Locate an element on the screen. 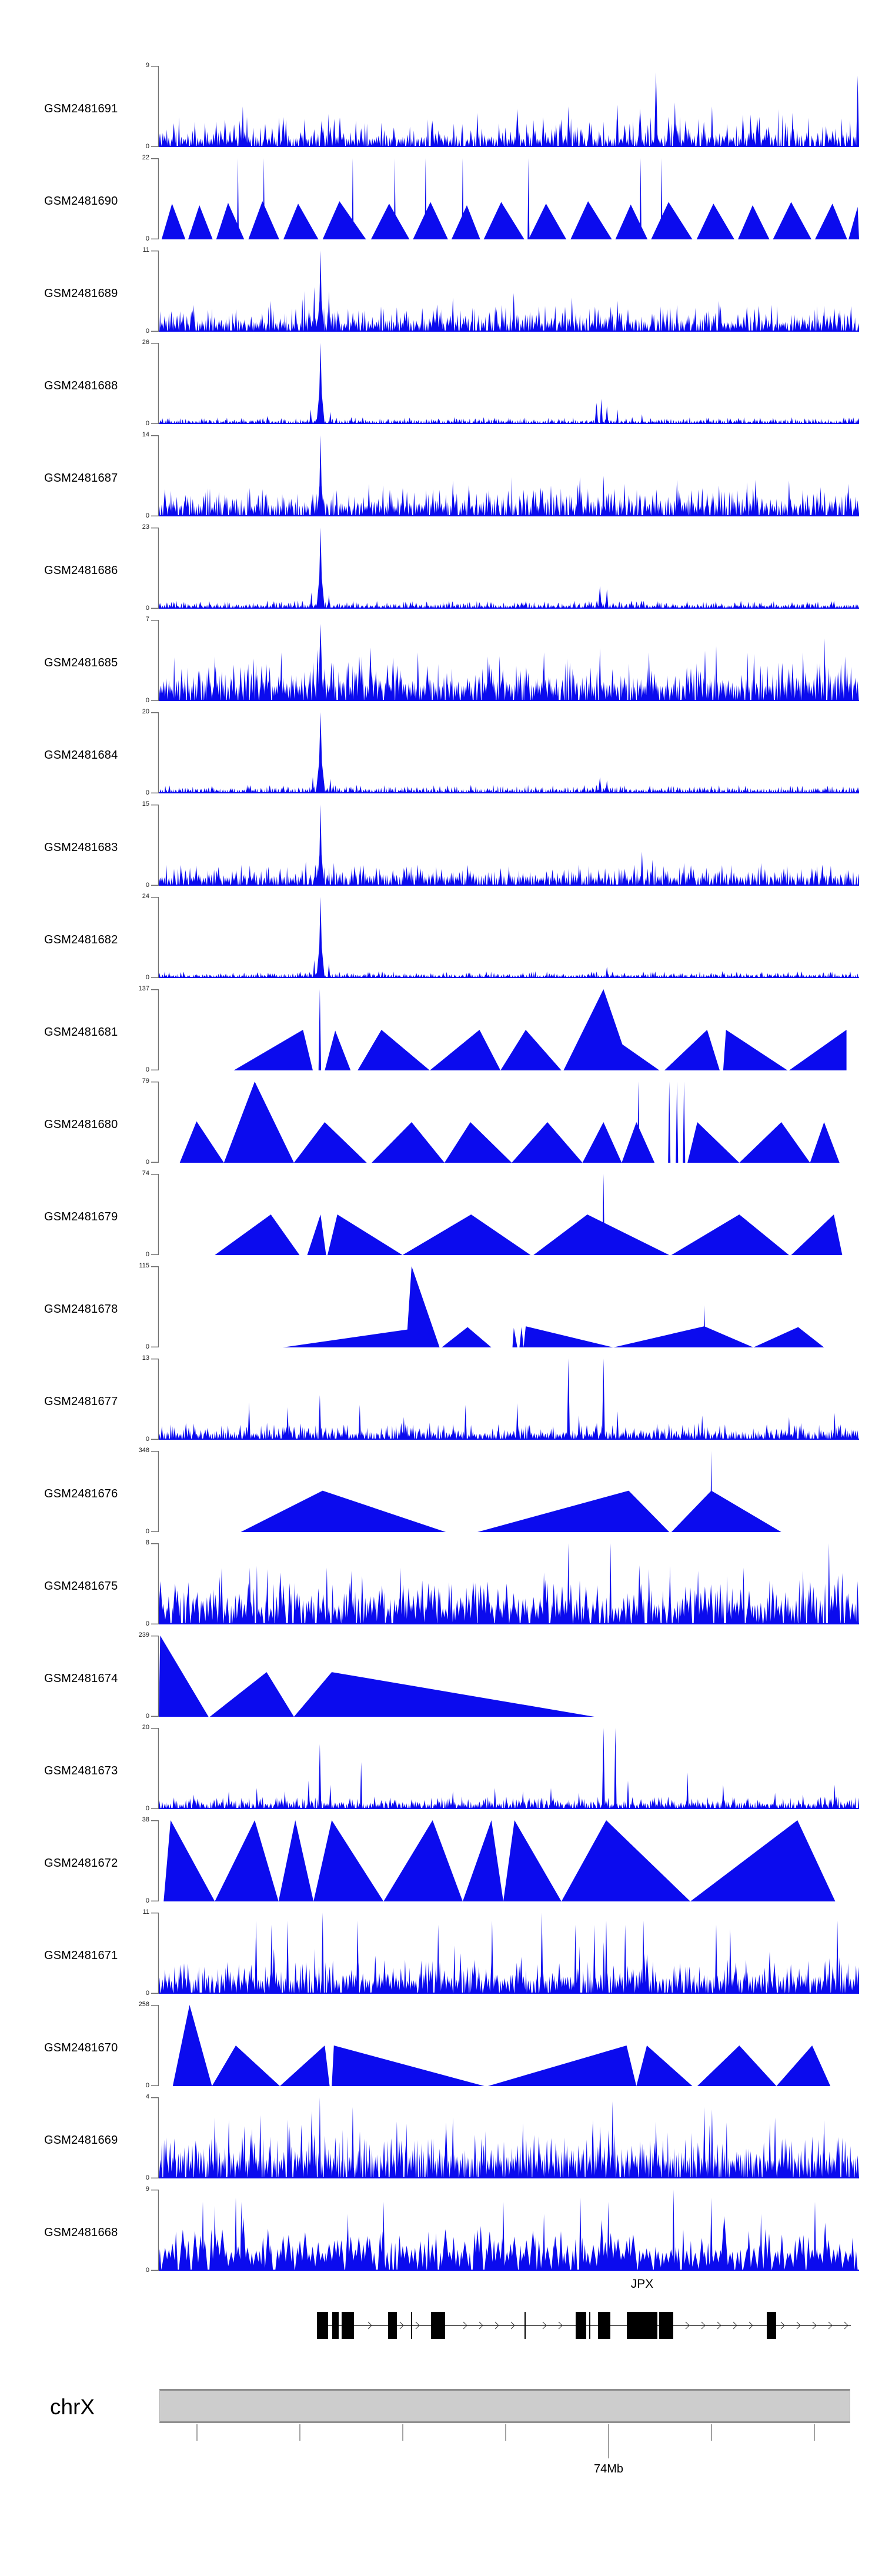  y-axis-max-label: 74 is located at coordinates (145, 1173).